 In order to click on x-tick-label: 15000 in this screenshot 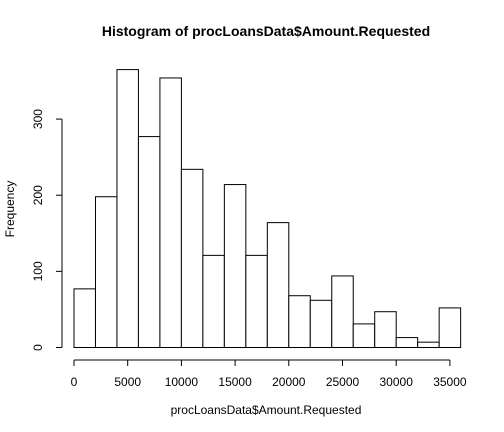, I will do `click(235, 382)`.